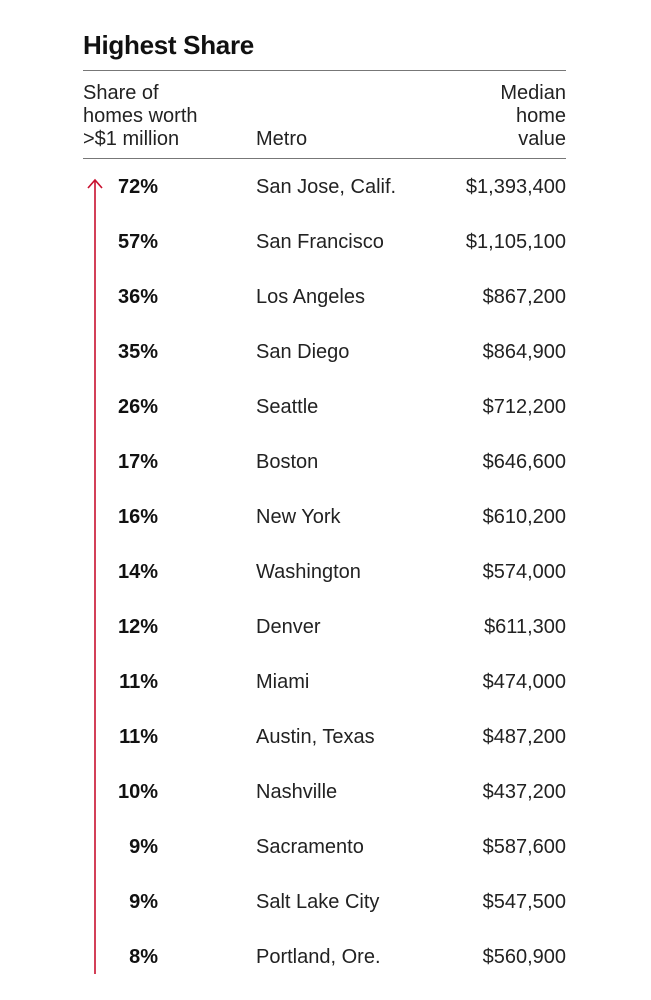 This screenshot has width=651, height=1000. Describe the element at coordinates (137, 187) in the screenshot. I see `share-value: 72%` at that location.